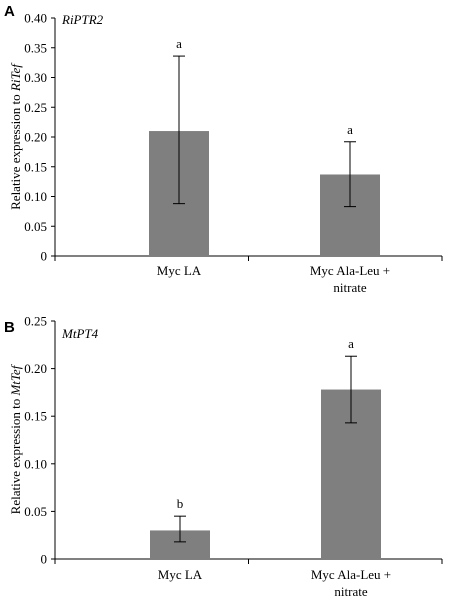  I want to click on y-tick-label: 0.40, so click(35, 18).